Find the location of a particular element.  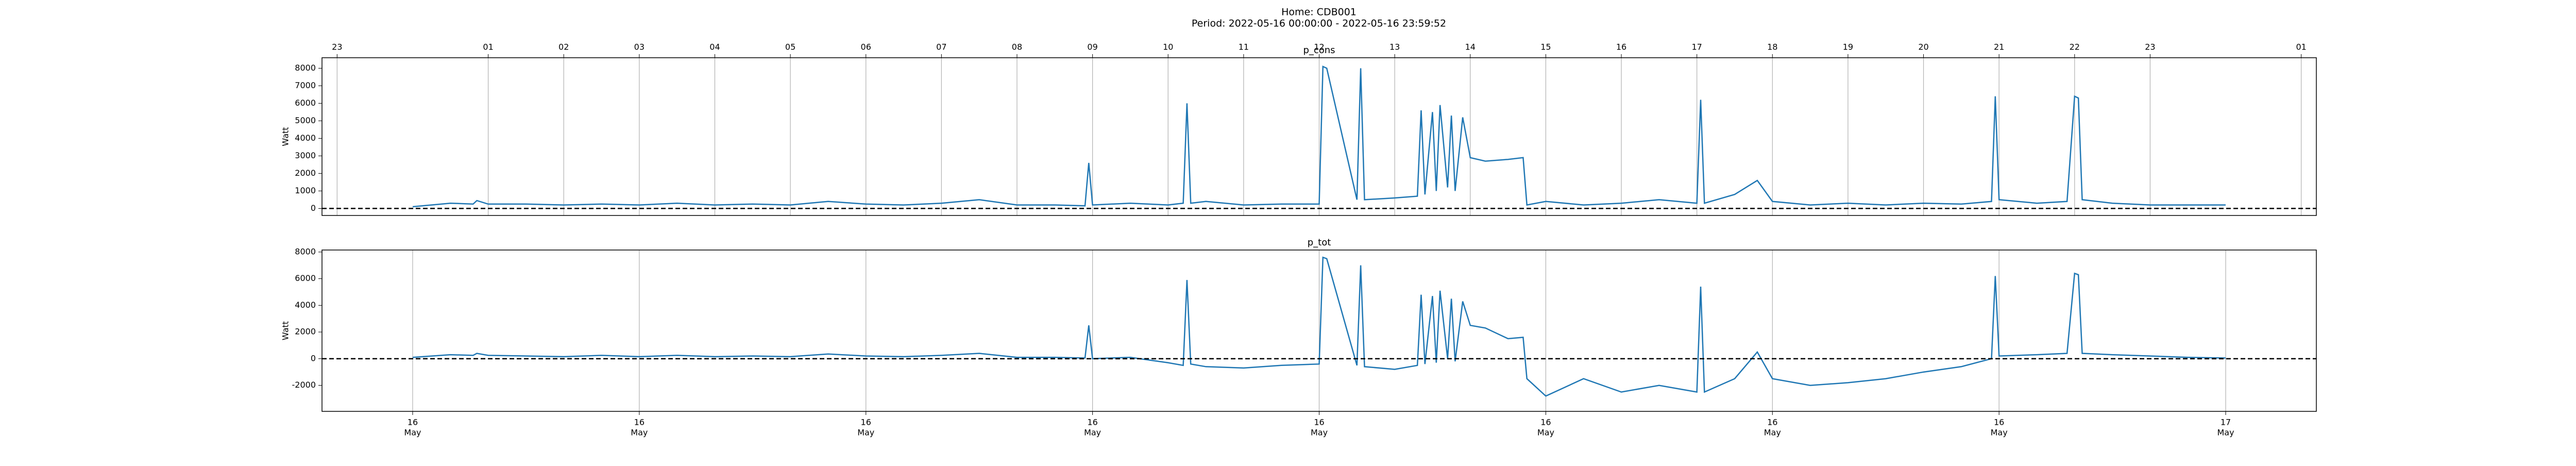

x-tick-label: 08 is located at coordinates (1017, 47).